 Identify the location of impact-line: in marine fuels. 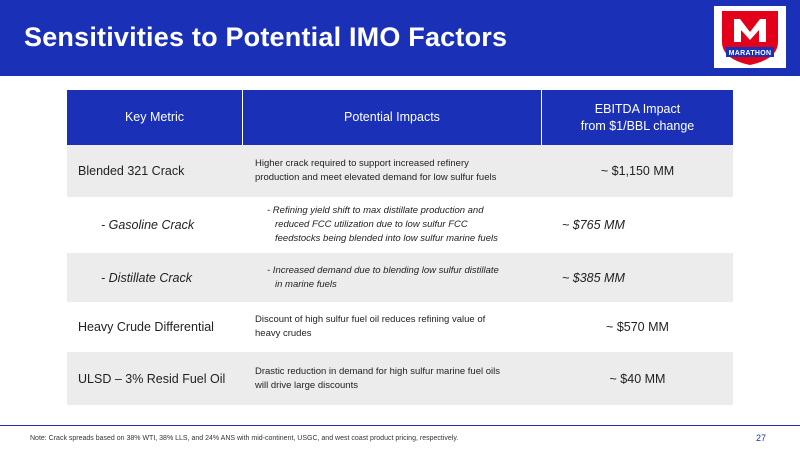
(306, 284).